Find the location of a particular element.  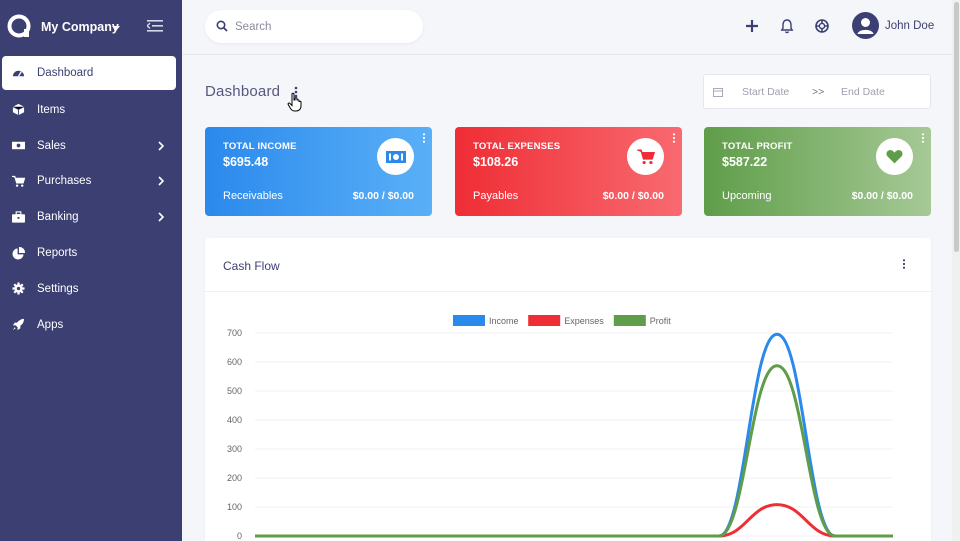

plus-icon is located at coordinates (752, 26).